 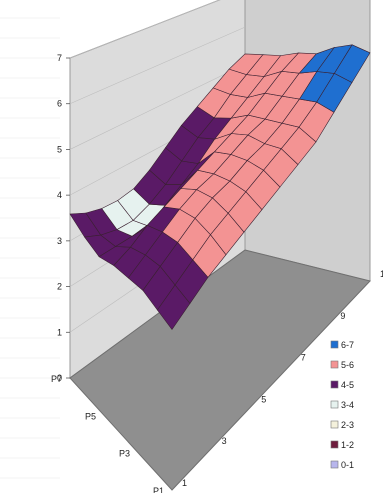 What do you see at coordinates (263, 399) in the screenshot?
I see `x-tick-label: 5` at bounding box center [263, 399].